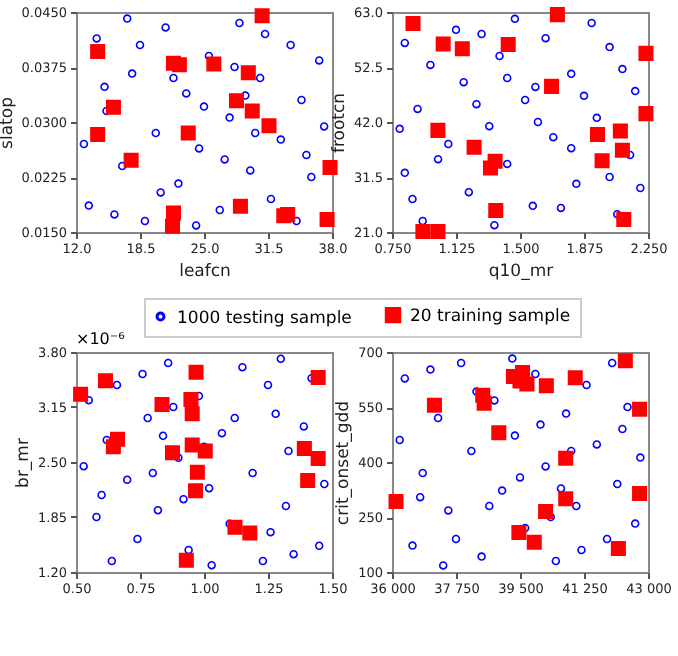  I want to click on y-axis-title: br_mr, so click(24, 462).